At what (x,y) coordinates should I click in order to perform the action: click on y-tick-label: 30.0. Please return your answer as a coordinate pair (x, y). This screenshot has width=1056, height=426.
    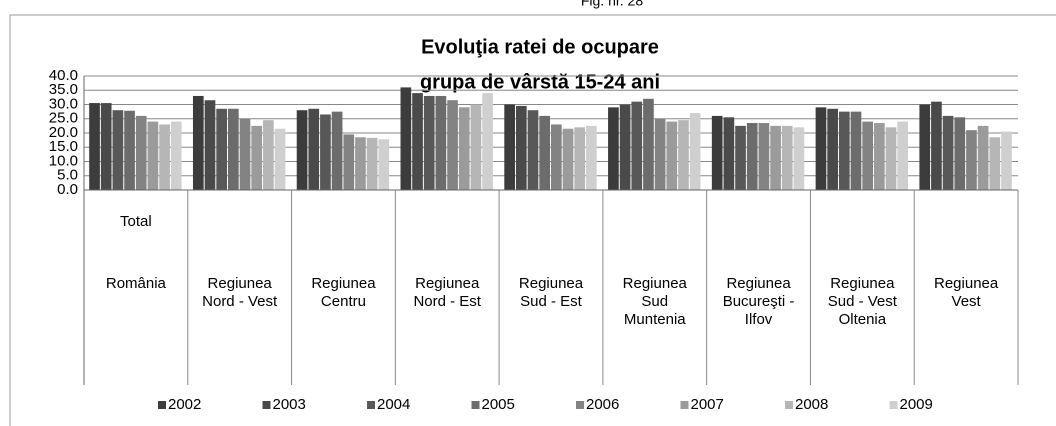
    Looking at the image, I should click on (63, 103).